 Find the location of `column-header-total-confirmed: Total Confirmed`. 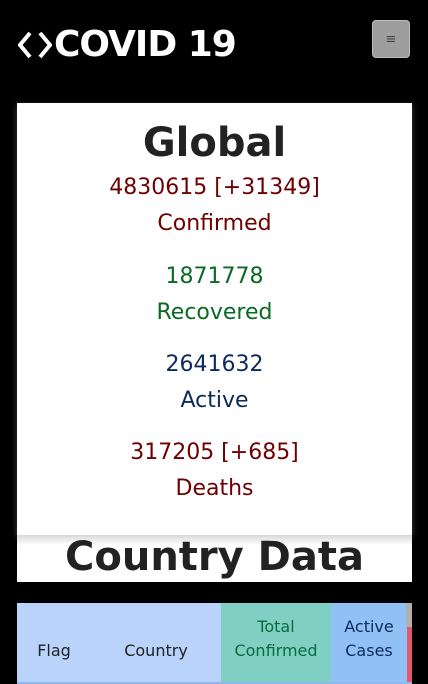

column-header-total-confirmed: Total Confirmed is located at coordinates (276, 643).